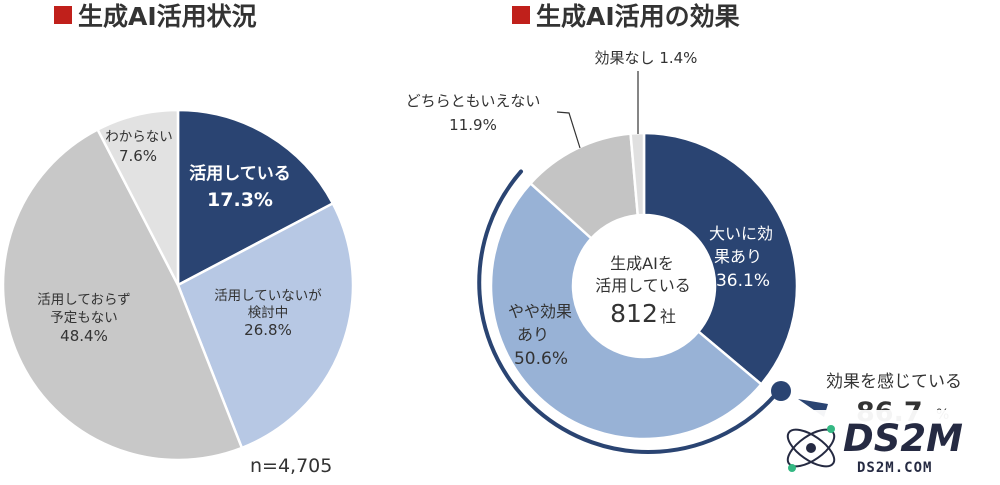 Image resolution: width=1000 pixels, height=485 pixels. Describe the element at coordinates (63, 15) in the screenshot. I see `left-title-marker` at that location.